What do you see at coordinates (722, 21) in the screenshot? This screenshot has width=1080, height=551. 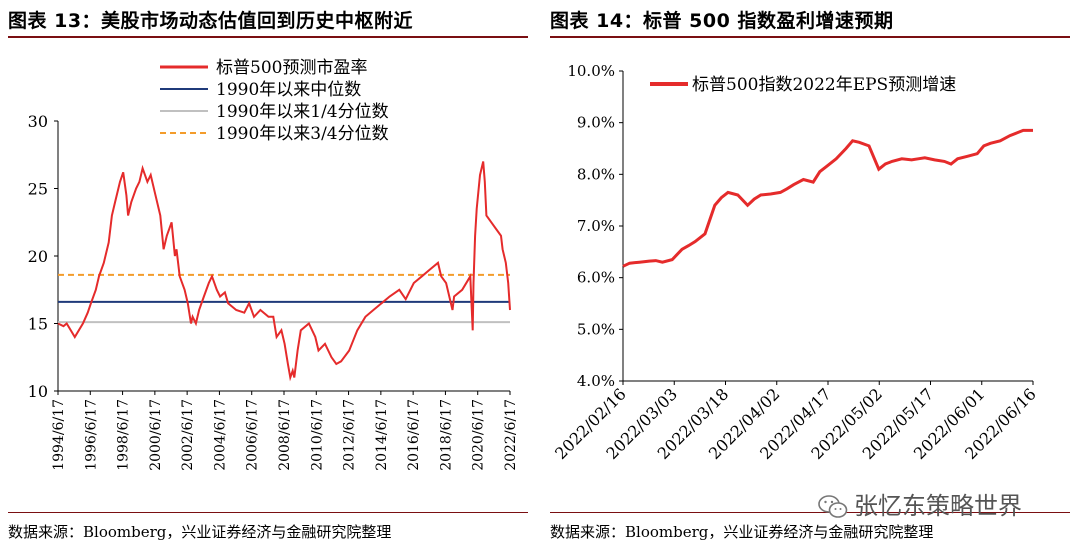 I see `right-figure-title: 图表 14：标普 500 指数盈利增速预期` at bounding box center [722, 21].